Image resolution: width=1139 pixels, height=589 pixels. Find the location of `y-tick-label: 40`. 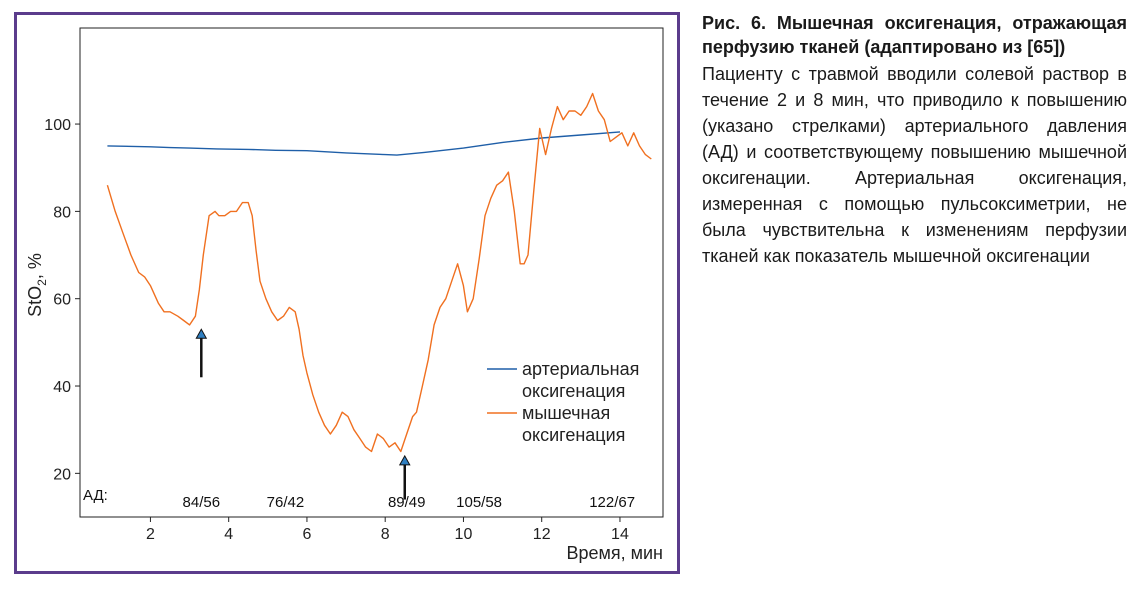

y-tick-label: 40 is located at coordinates (62, 387).